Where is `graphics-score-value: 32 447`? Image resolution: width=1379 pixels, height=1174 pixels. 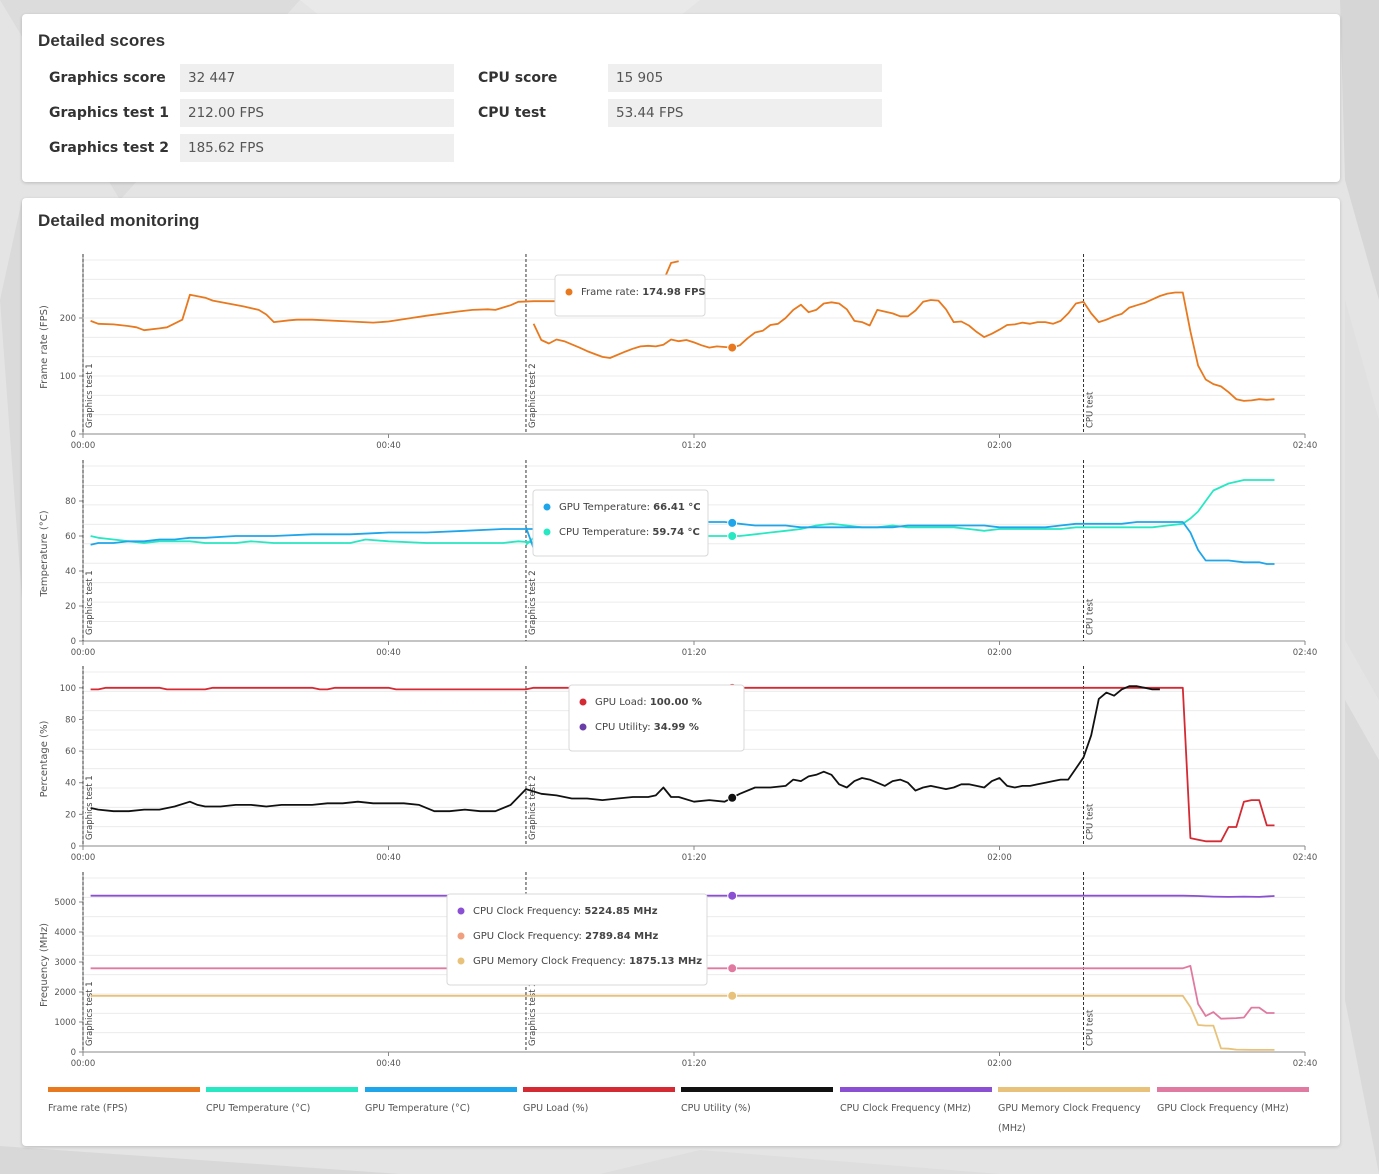
graphics-score-value: 32 447 is located at coordinates (317, 78).